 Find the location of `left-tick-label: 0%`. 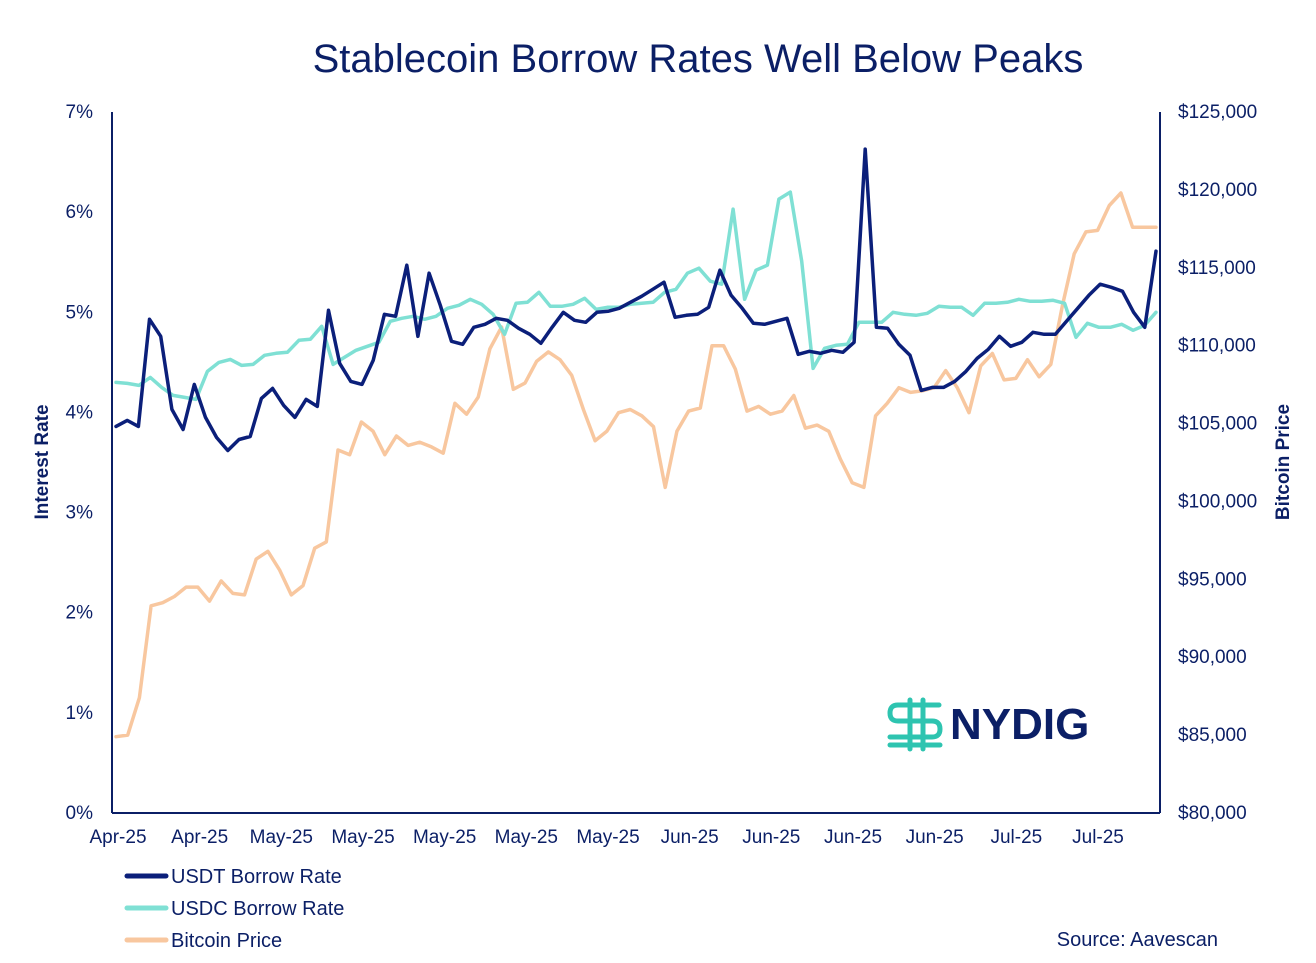

left-tick-label: 0% is located at coordinates (80, 813).